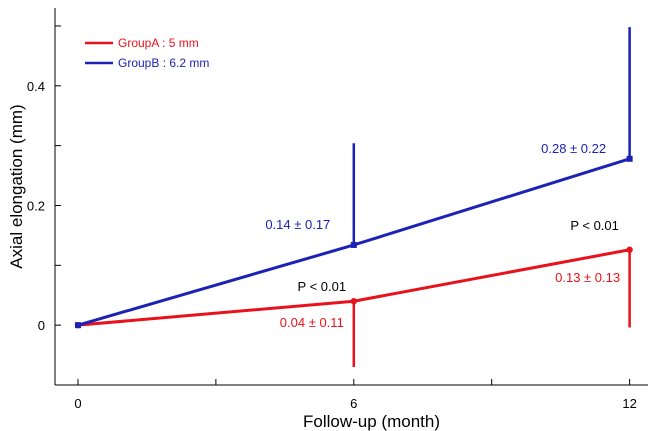 This screenshot has width=651, height=431. I want to click on y-tick-label: 0, so click(41, 325).